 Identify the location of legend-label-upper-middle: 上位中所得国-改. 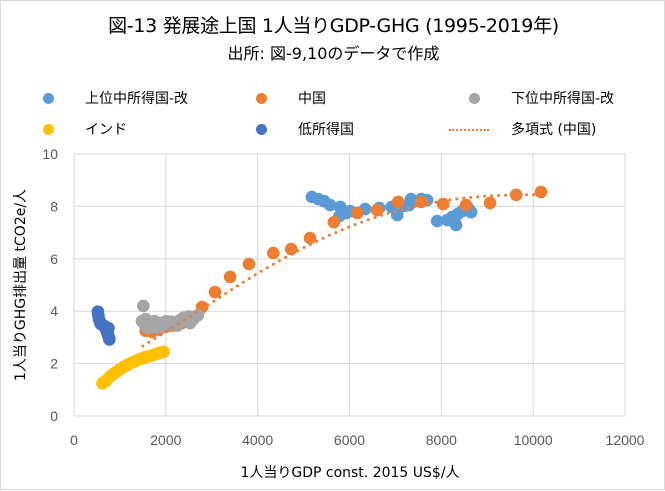
(137, 99).